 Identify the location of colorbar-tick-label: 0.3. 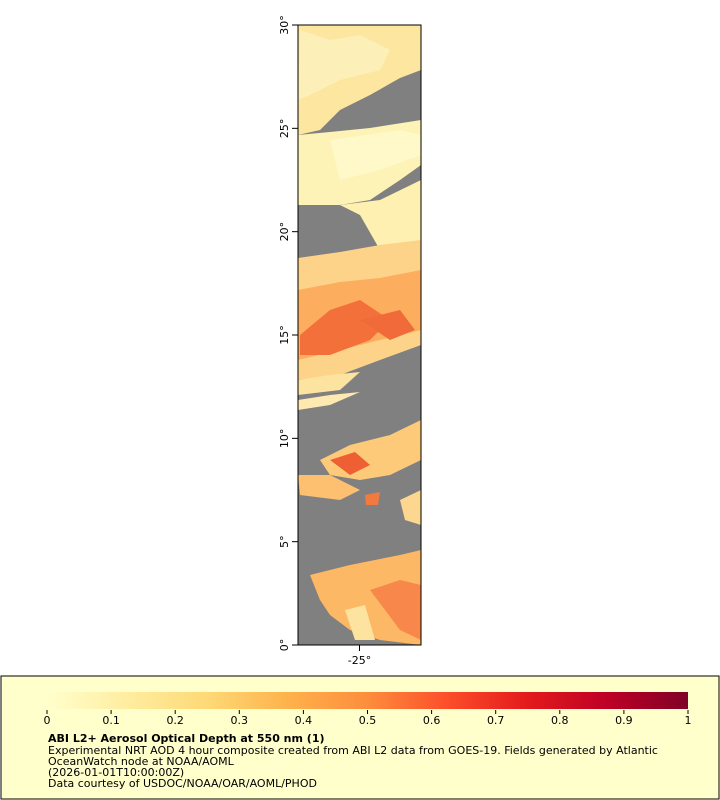
(240, 720).